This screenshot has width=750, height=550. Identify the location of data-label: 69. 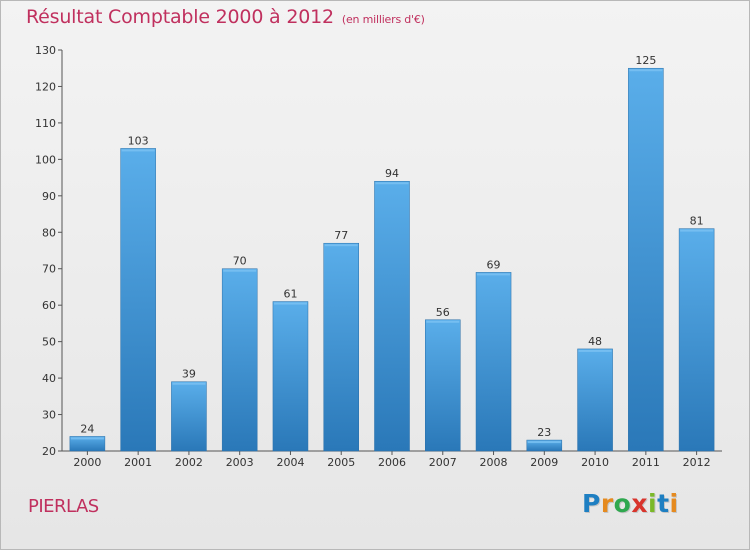
(494, 264).